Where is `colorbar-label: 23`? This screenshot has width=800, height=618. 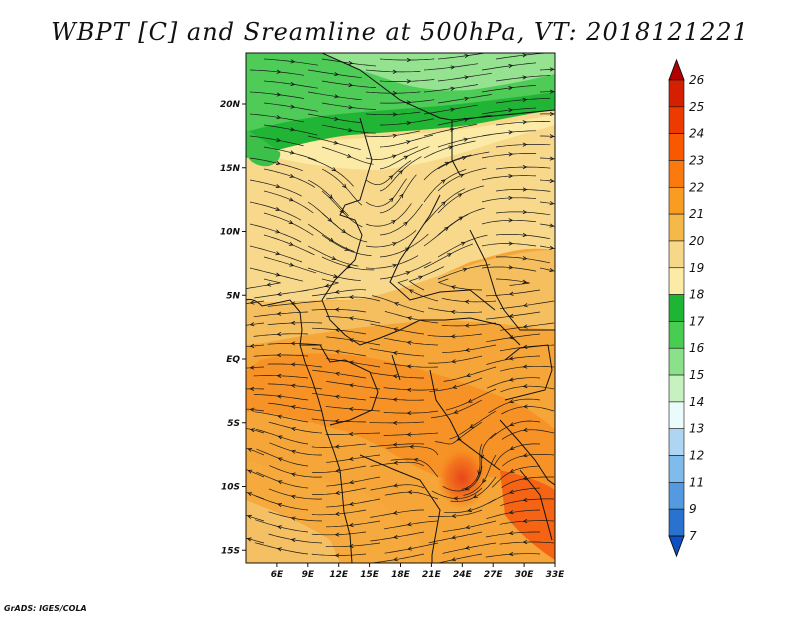
colorbar-label: 23 is located at coordinates (696, 160).